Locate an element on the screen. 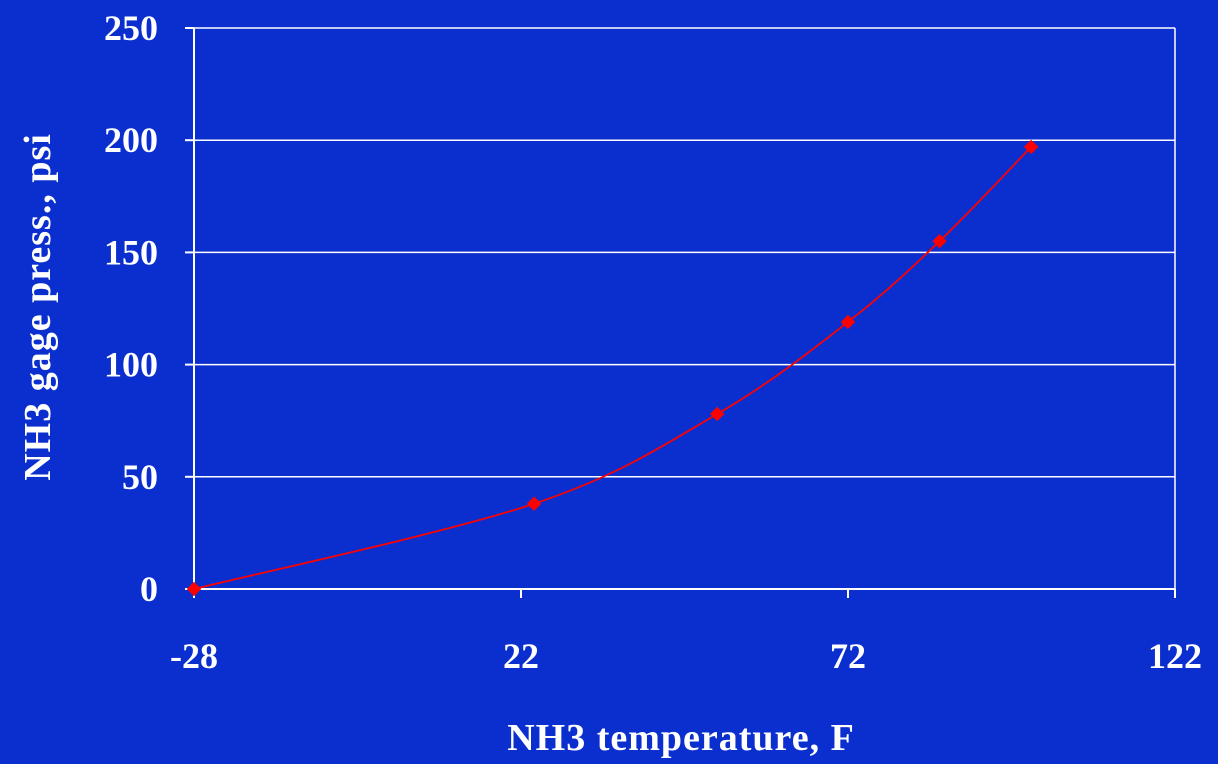 This screenshot has height=764, width=1218. y-tick-label: 50 is located at coordinates (140, 477).